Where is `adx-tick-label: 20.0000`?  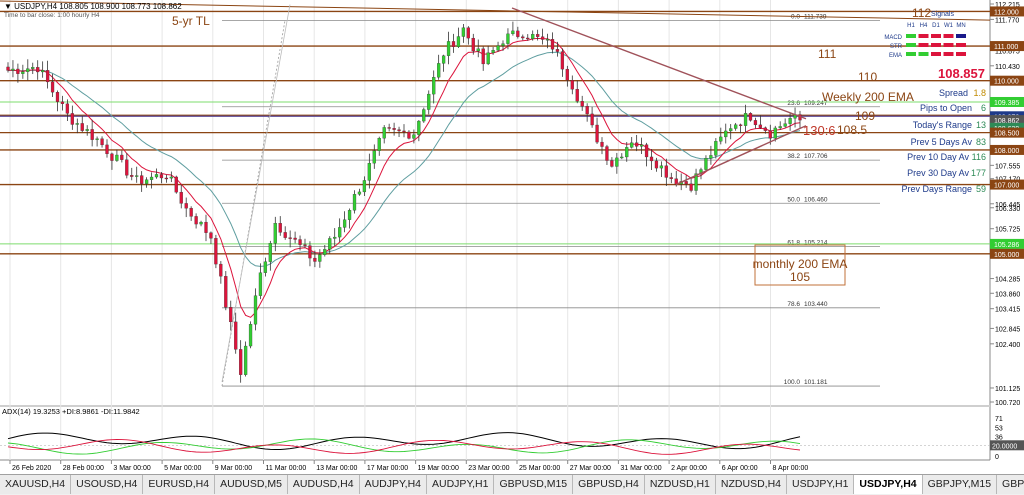 adx-tick-label: 20.0000 is located at coordinates (1004, 446).